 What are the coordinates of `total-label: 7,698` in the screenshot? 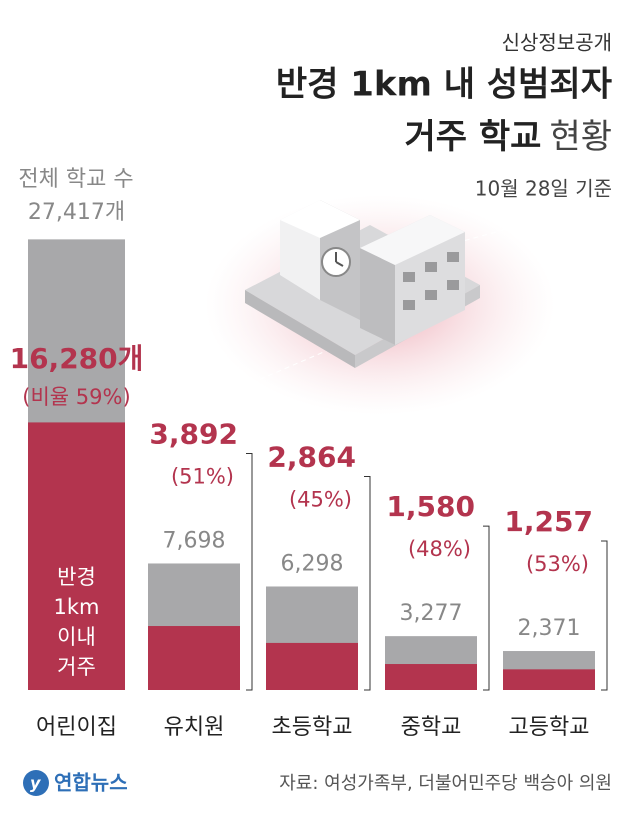 It's located at (194, 540).